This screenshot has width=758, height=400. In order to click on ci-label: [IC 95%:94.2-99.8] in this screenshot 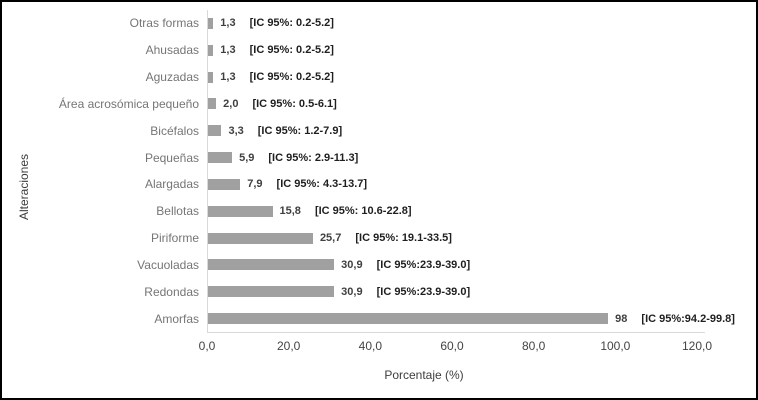, I will do `click(688, 318)`.